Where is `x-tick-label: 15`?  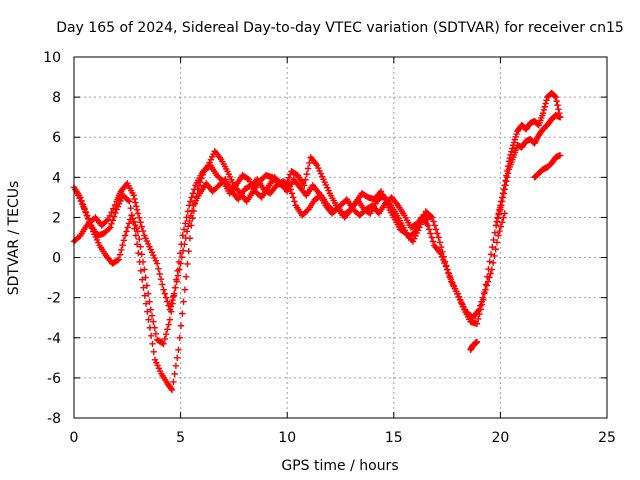
x-tick-label: 15 is located at coordinates (394, 438).